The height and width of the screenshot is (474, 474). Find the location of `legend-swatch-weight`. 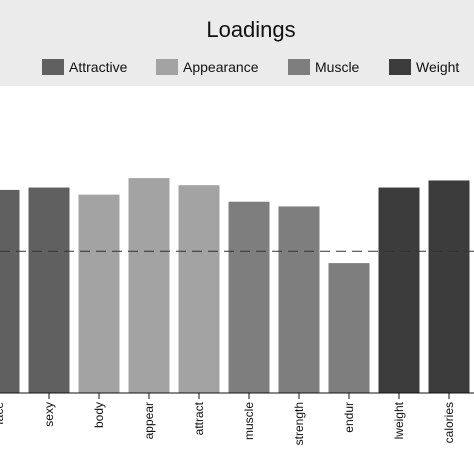

legend-swatch-weight is located at coordinates (400, 67).